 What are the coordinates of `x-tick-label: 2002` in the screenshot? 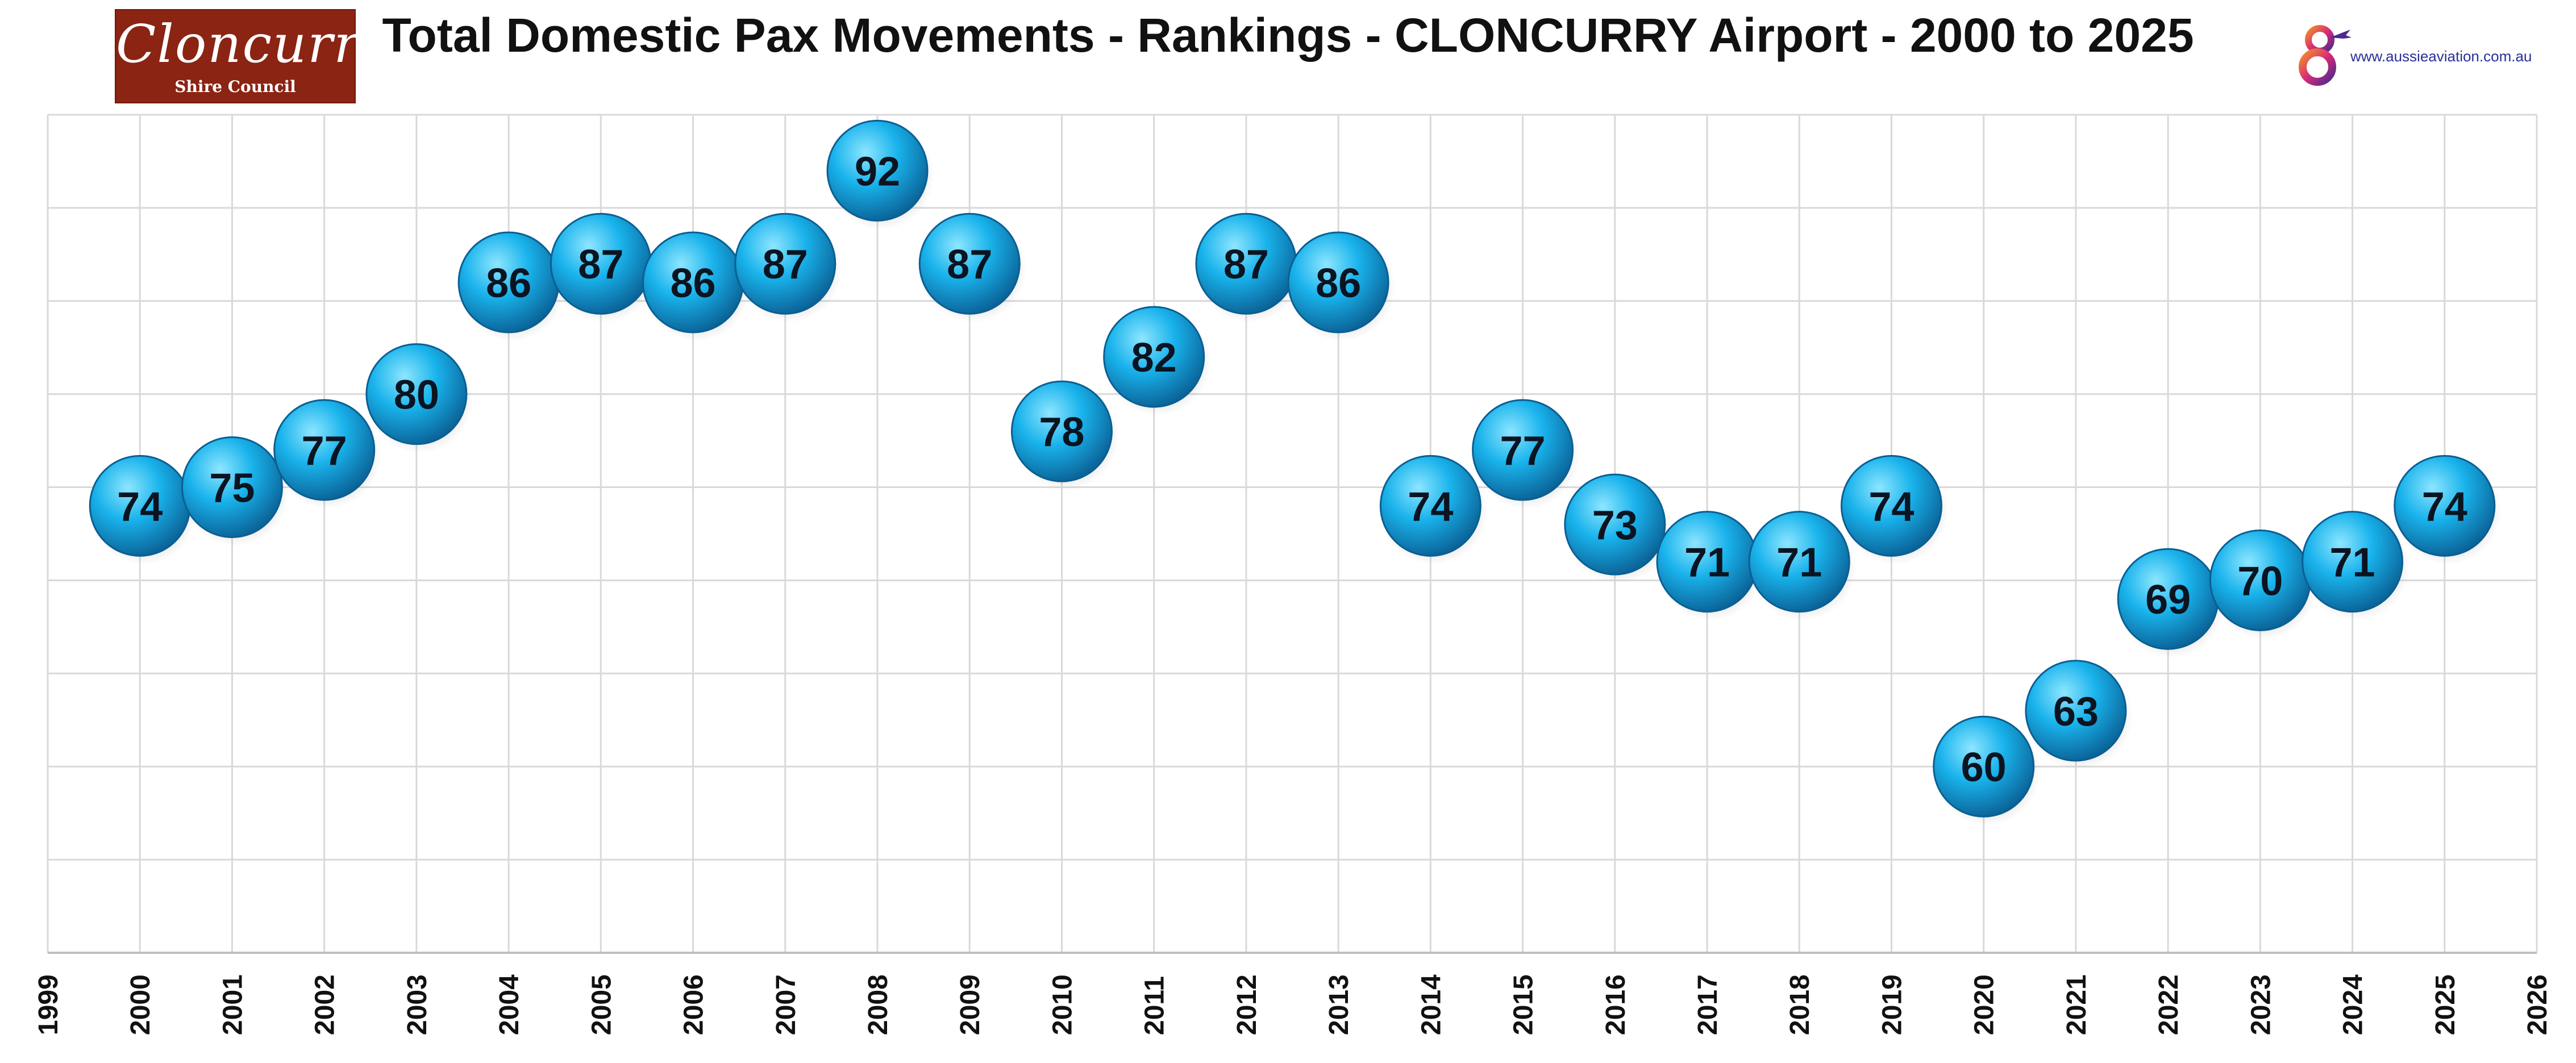 It's located at (325, 1004).